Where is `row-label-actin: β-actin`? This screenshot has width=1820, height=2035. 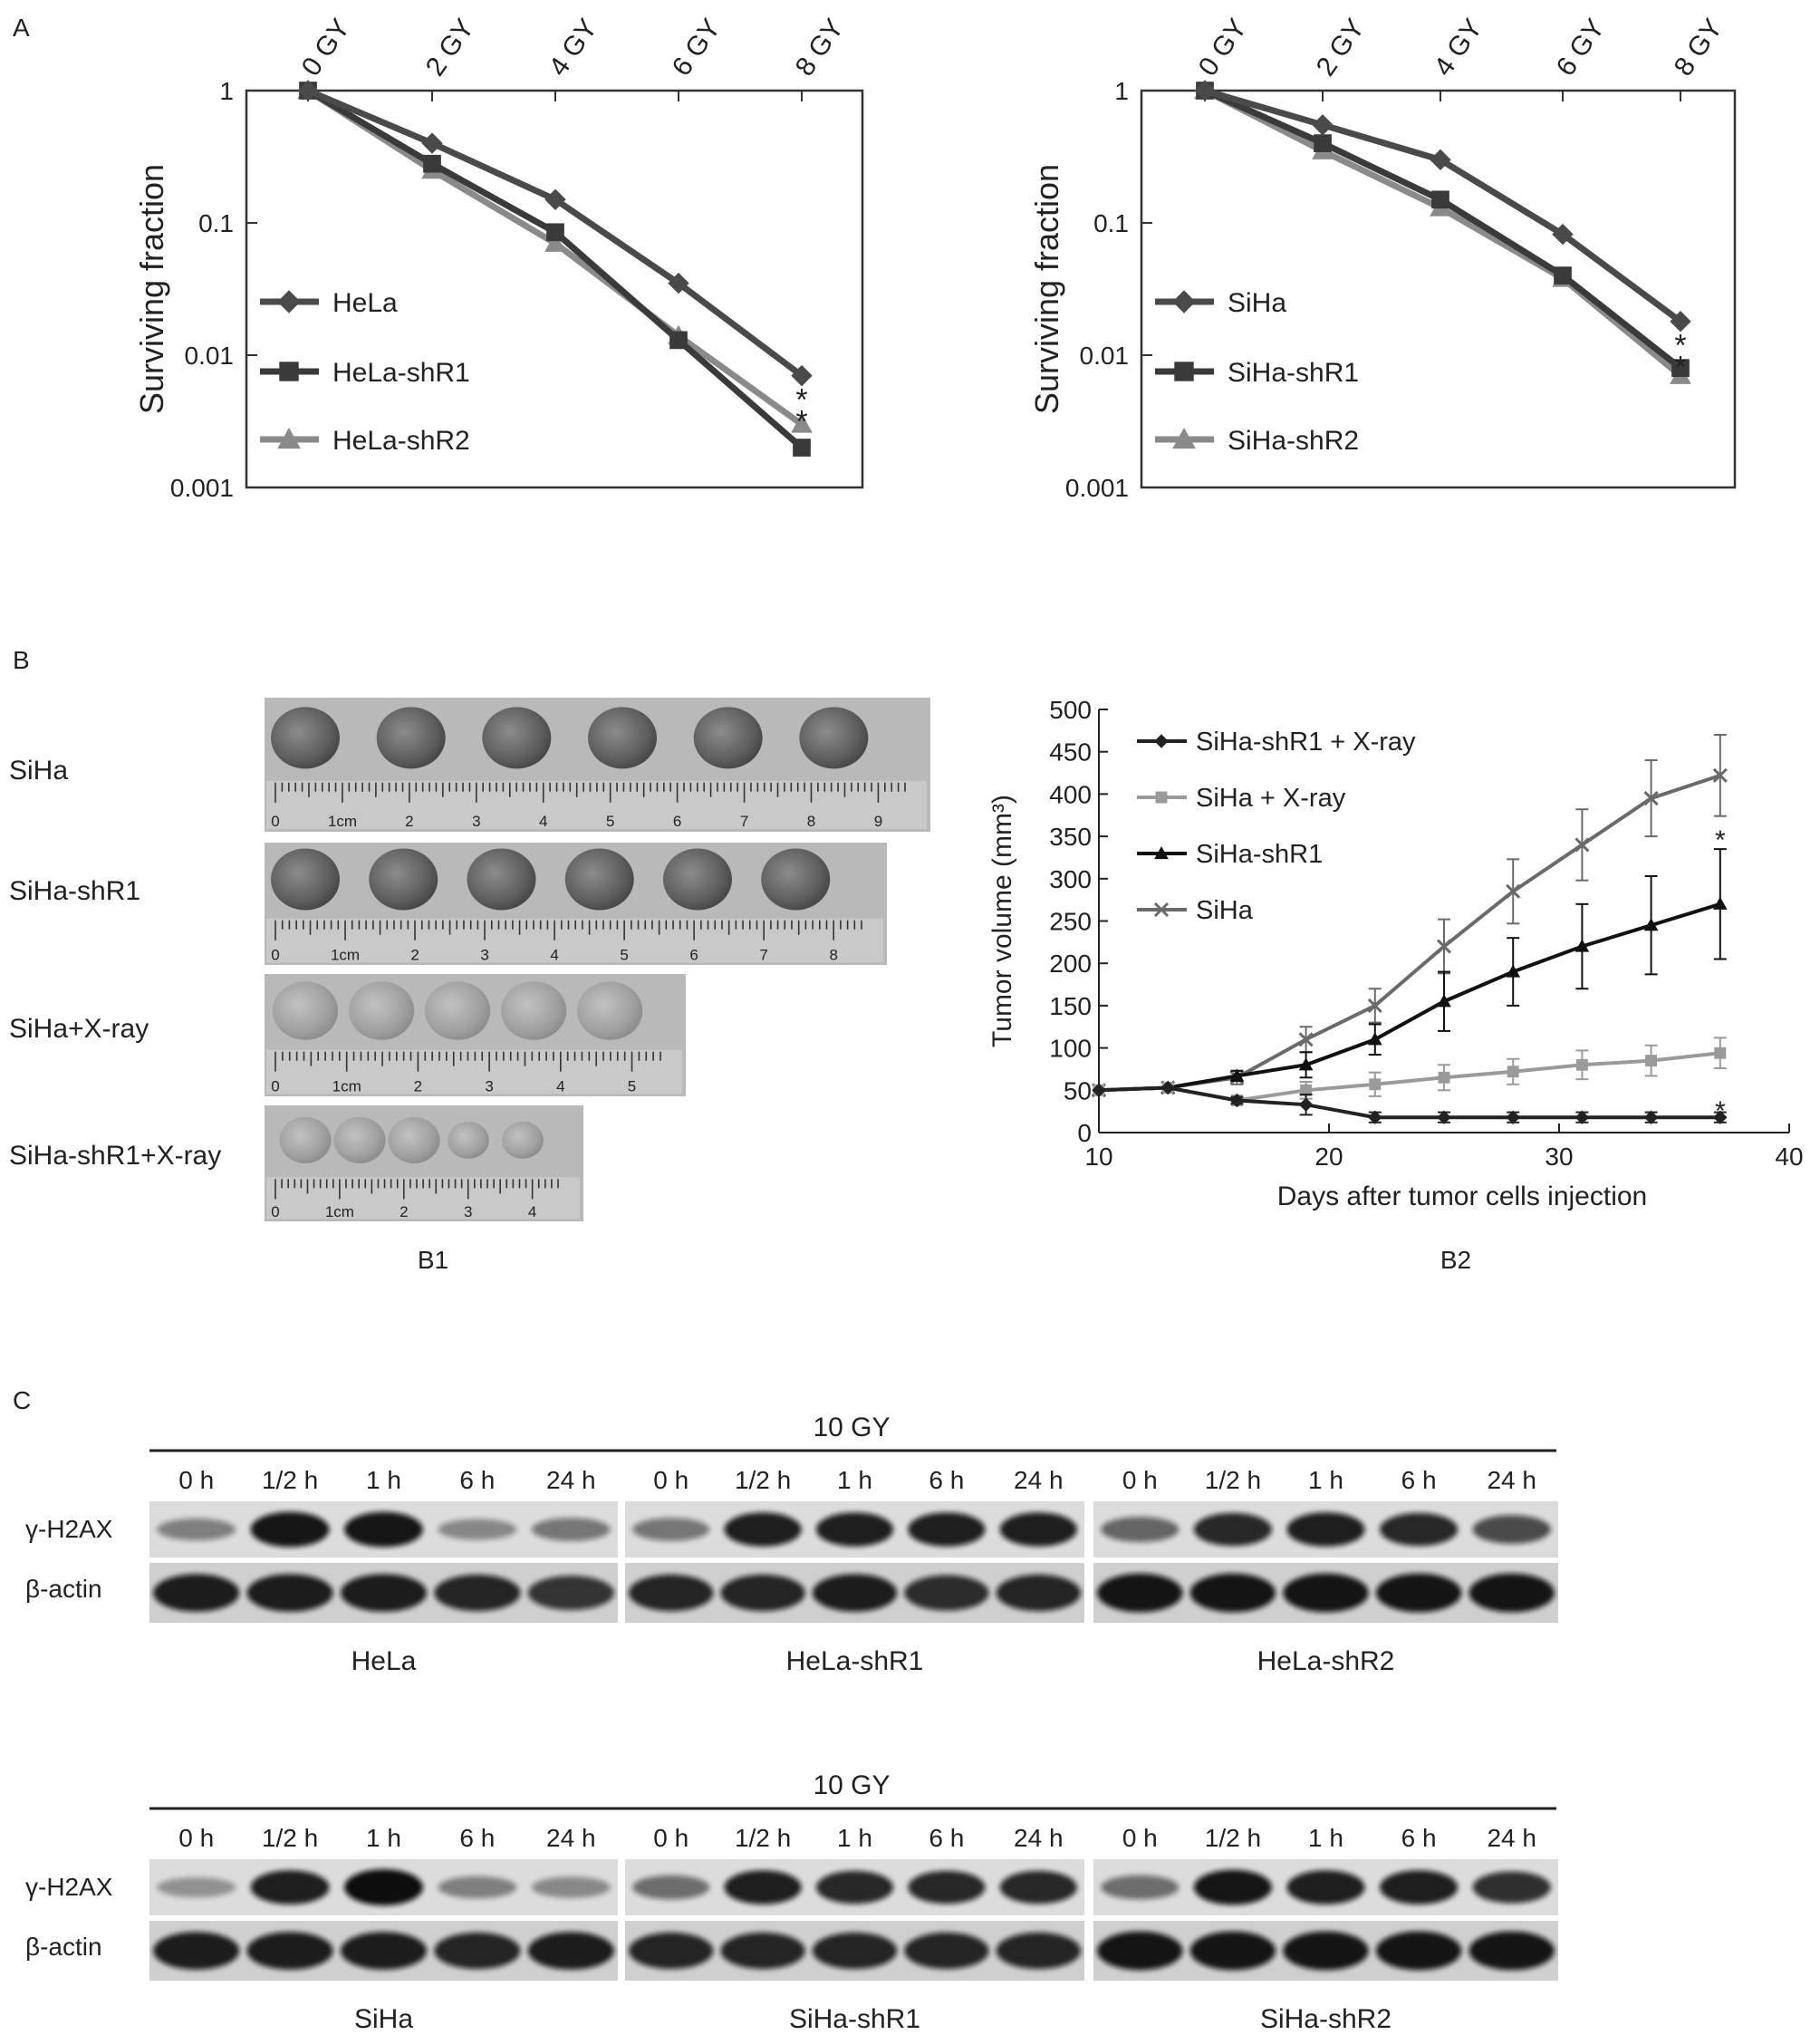
row-label-actin: β-actin is located at coordinates (64, 1589).